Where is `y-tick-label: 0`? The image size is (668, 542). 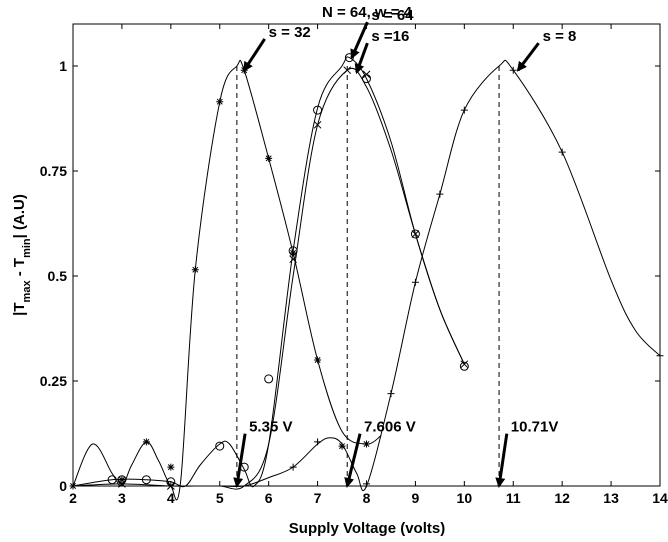 y-tick-label: 0 is located at coordinates (63, 486).